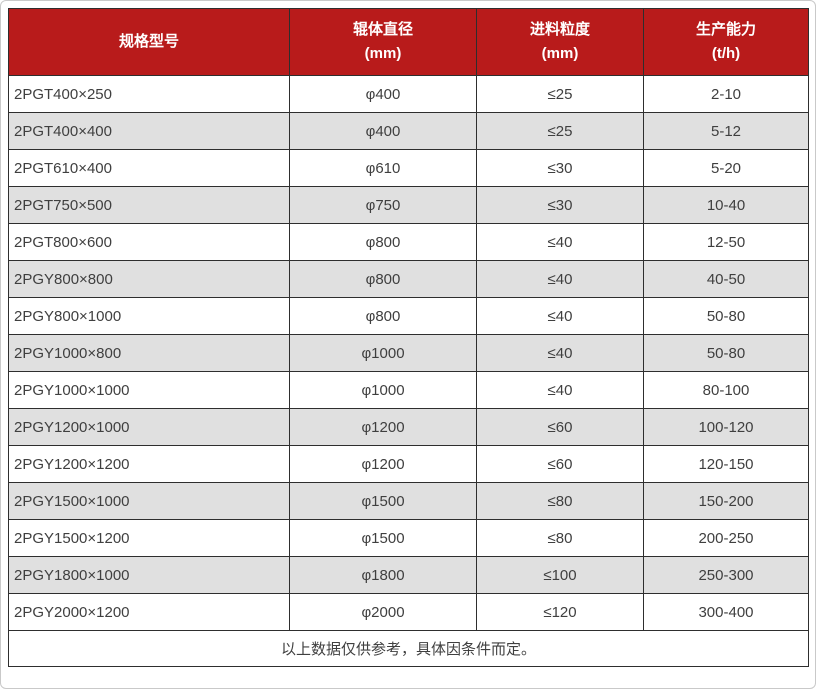 The image size is (816, 689). Describe the element at coordinates (383, 205) in the screenshot. I see `roller-diameter-cell: φ750` at that location.